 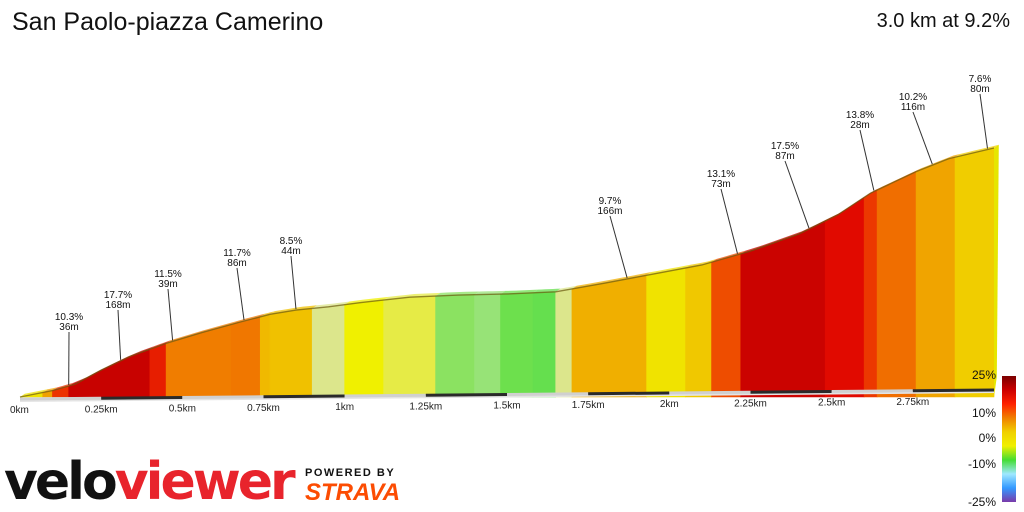 I want to click on annotation-gradient-4: 8.5%, so click(x=291, y=241).